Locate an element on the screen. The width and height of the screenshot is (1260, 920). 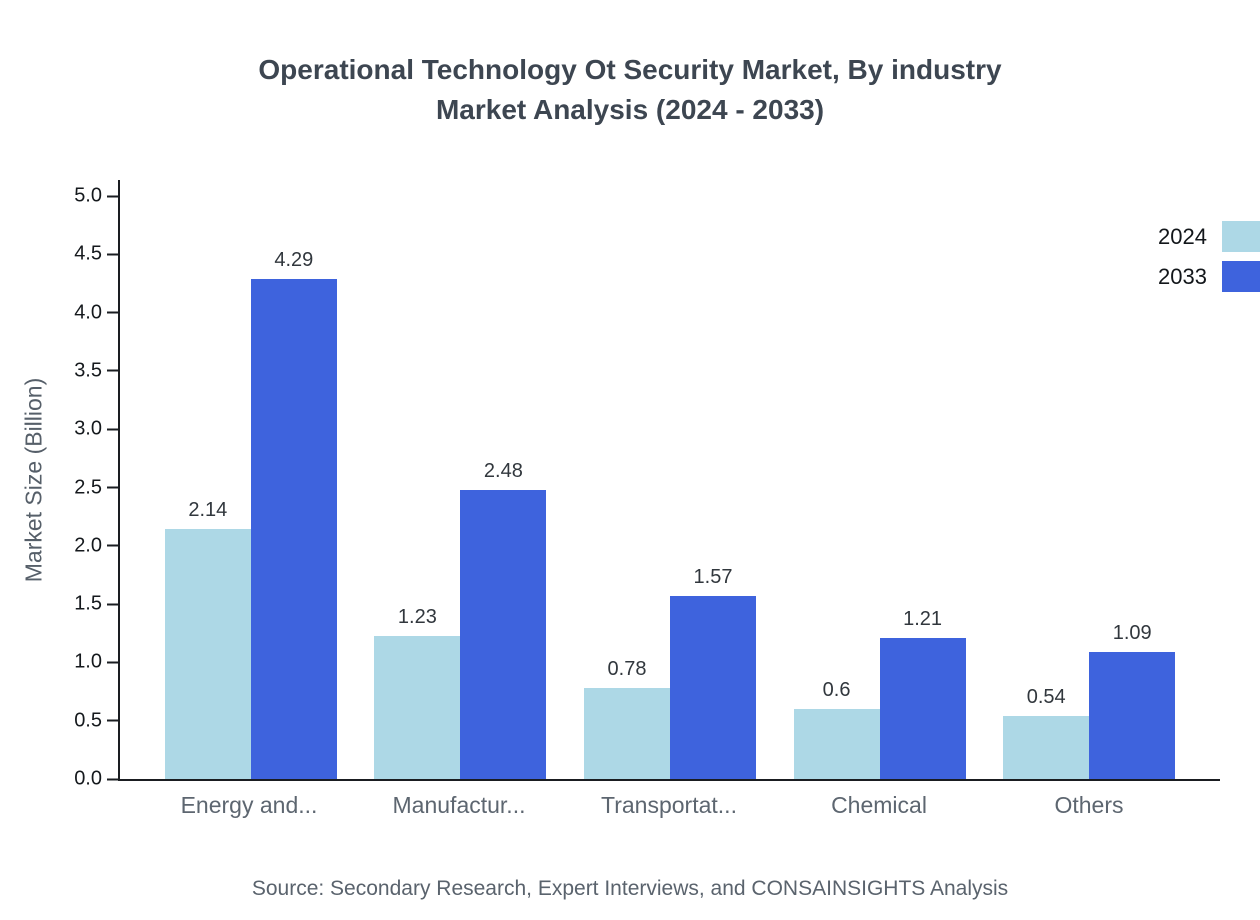
bar-2033: 1.21 is located at coordinates (922, 693).